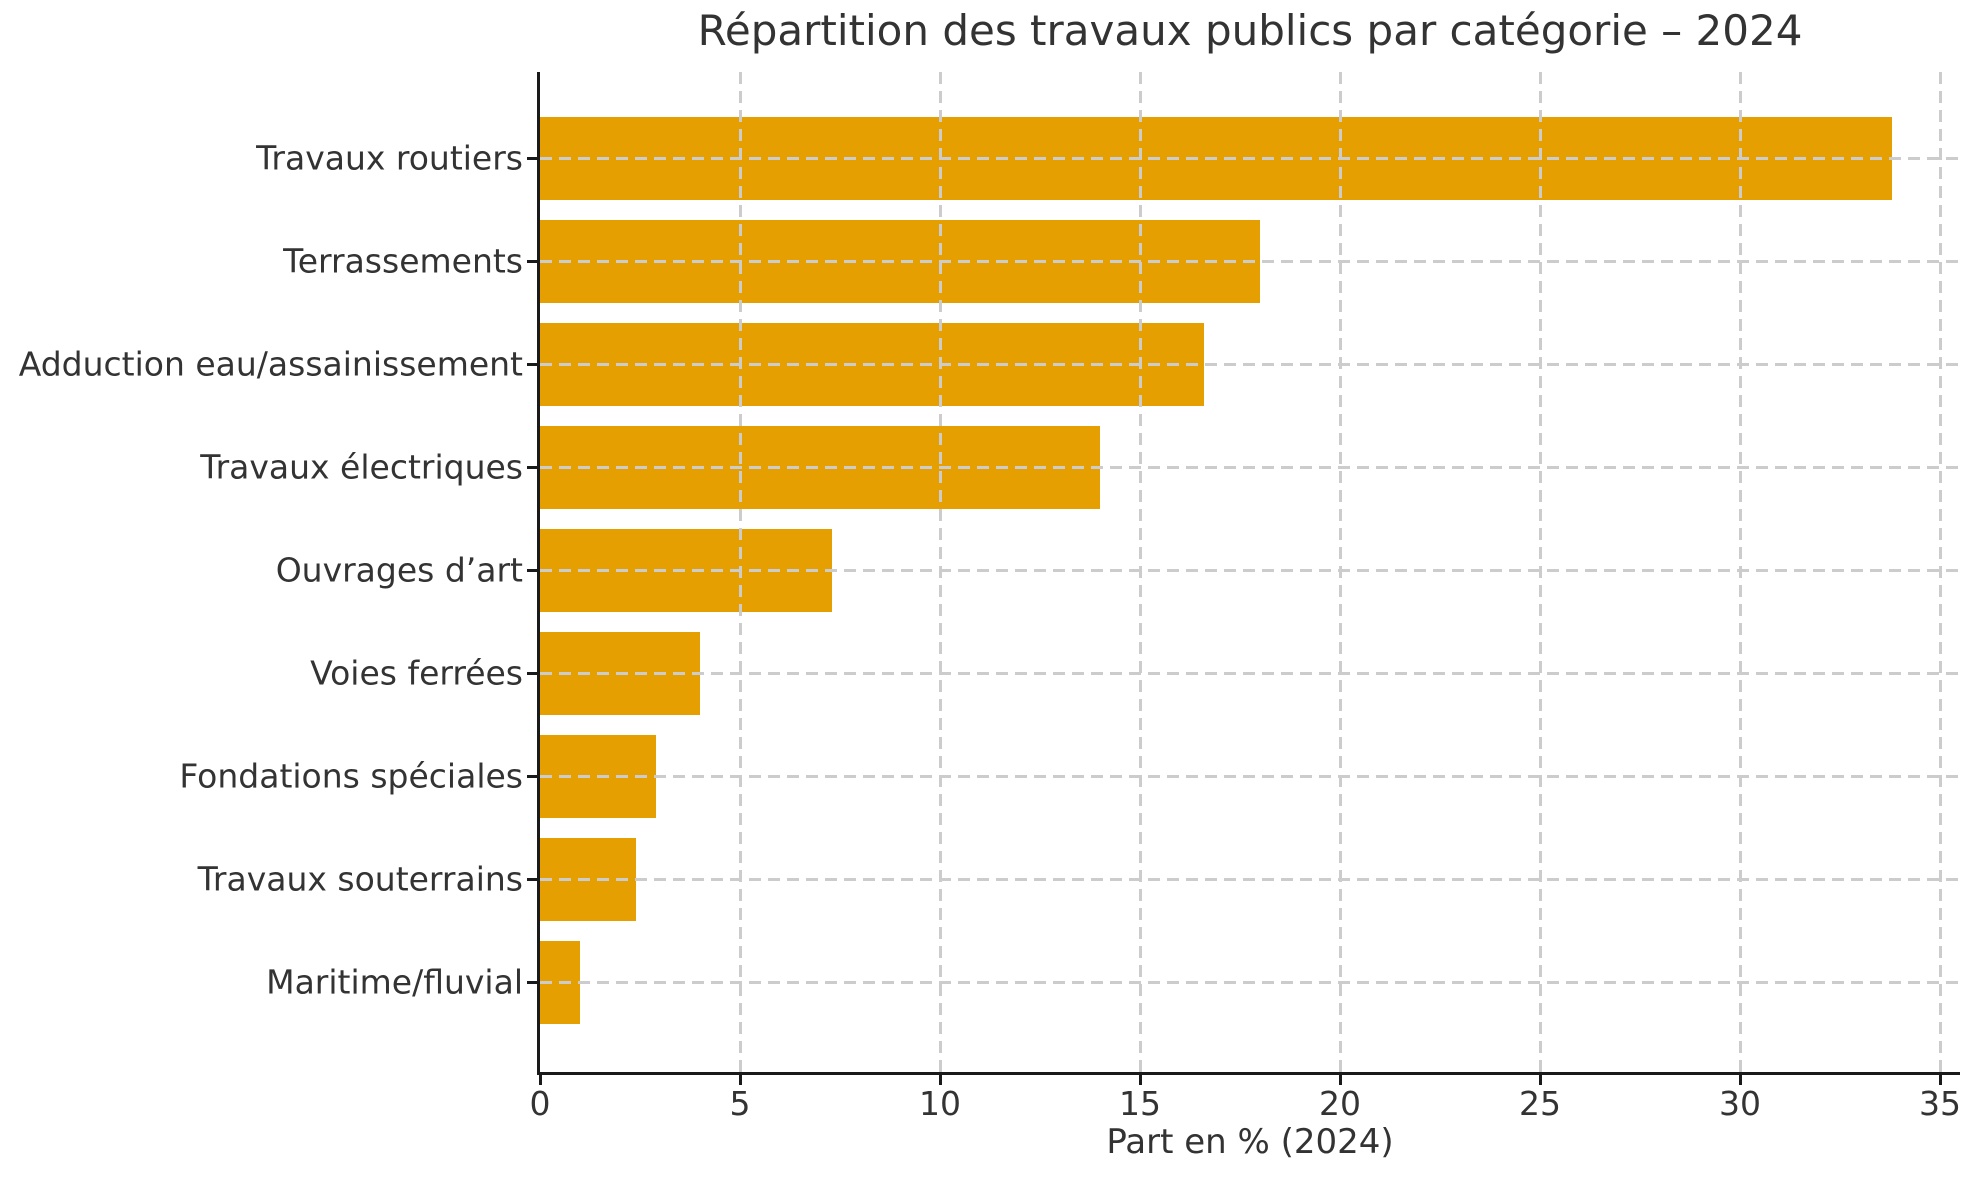  What do you see at coordinates (1340, 1103) in the screenshot?
I see `x-tick-label: 20` at bounding box center [1340, 1103].